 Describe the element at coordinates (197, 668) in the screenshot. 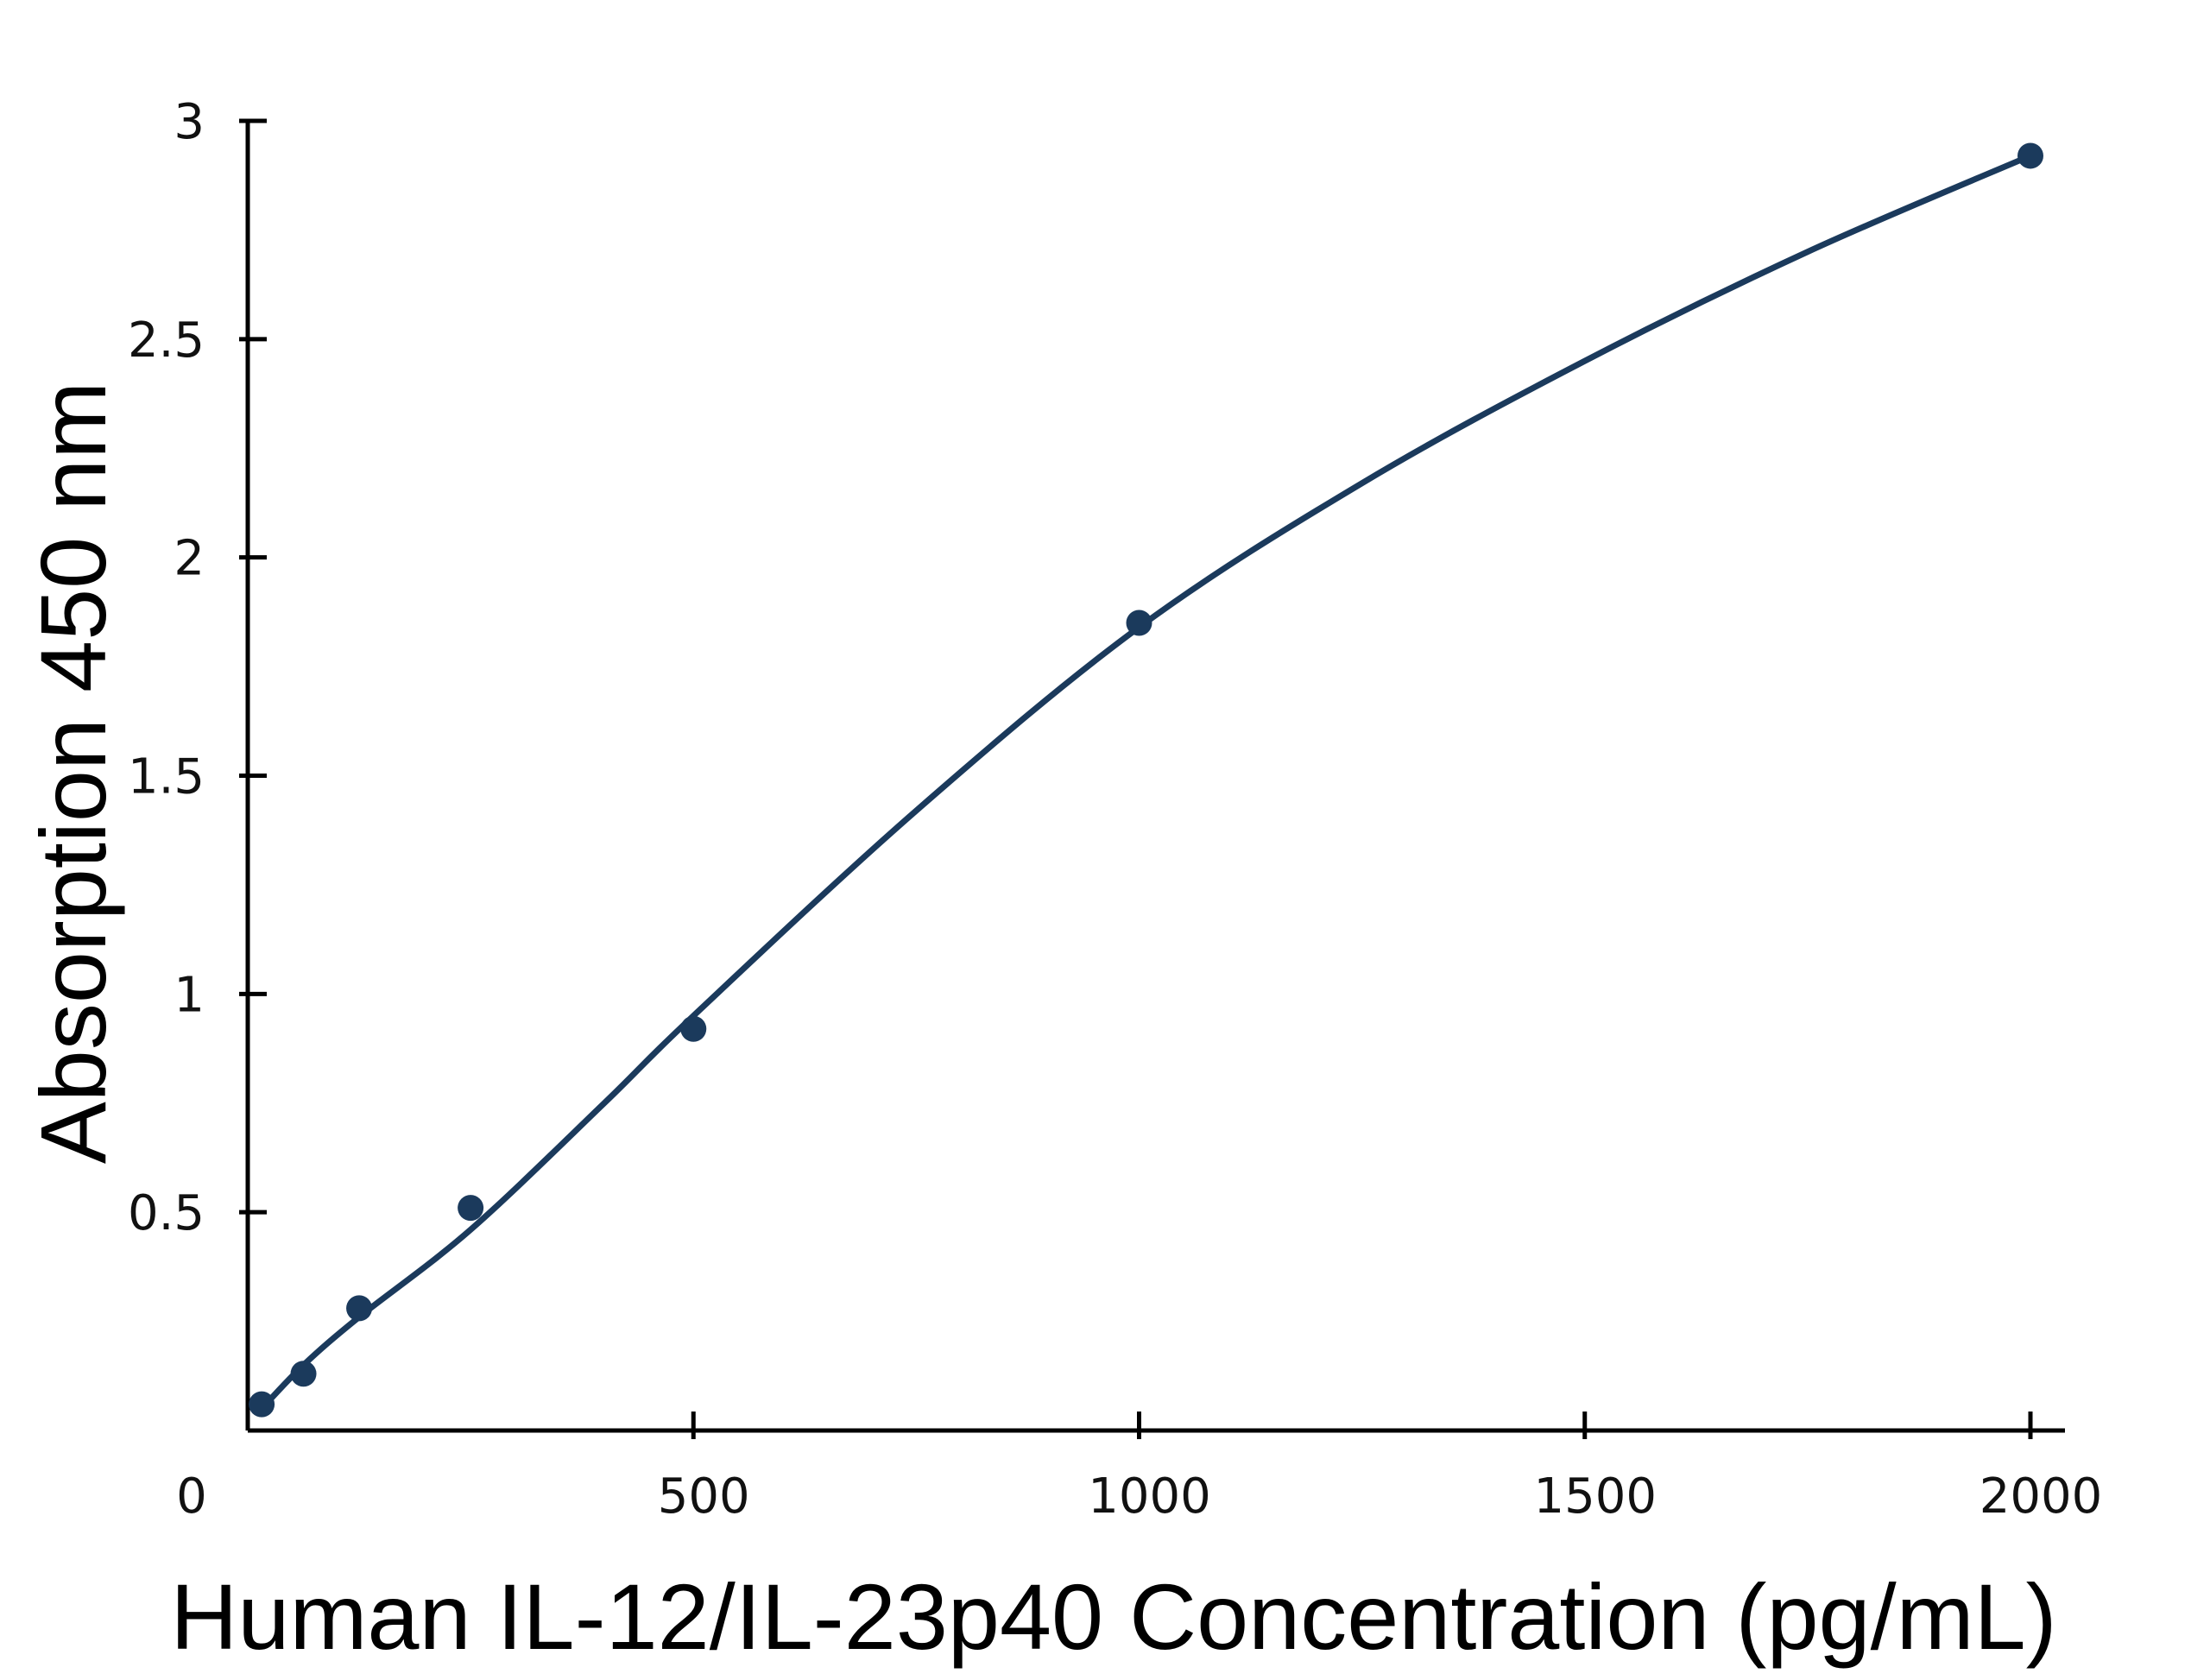

I see `y-ticks: 0.5 1 1.5 2 2.5 3` at that location.